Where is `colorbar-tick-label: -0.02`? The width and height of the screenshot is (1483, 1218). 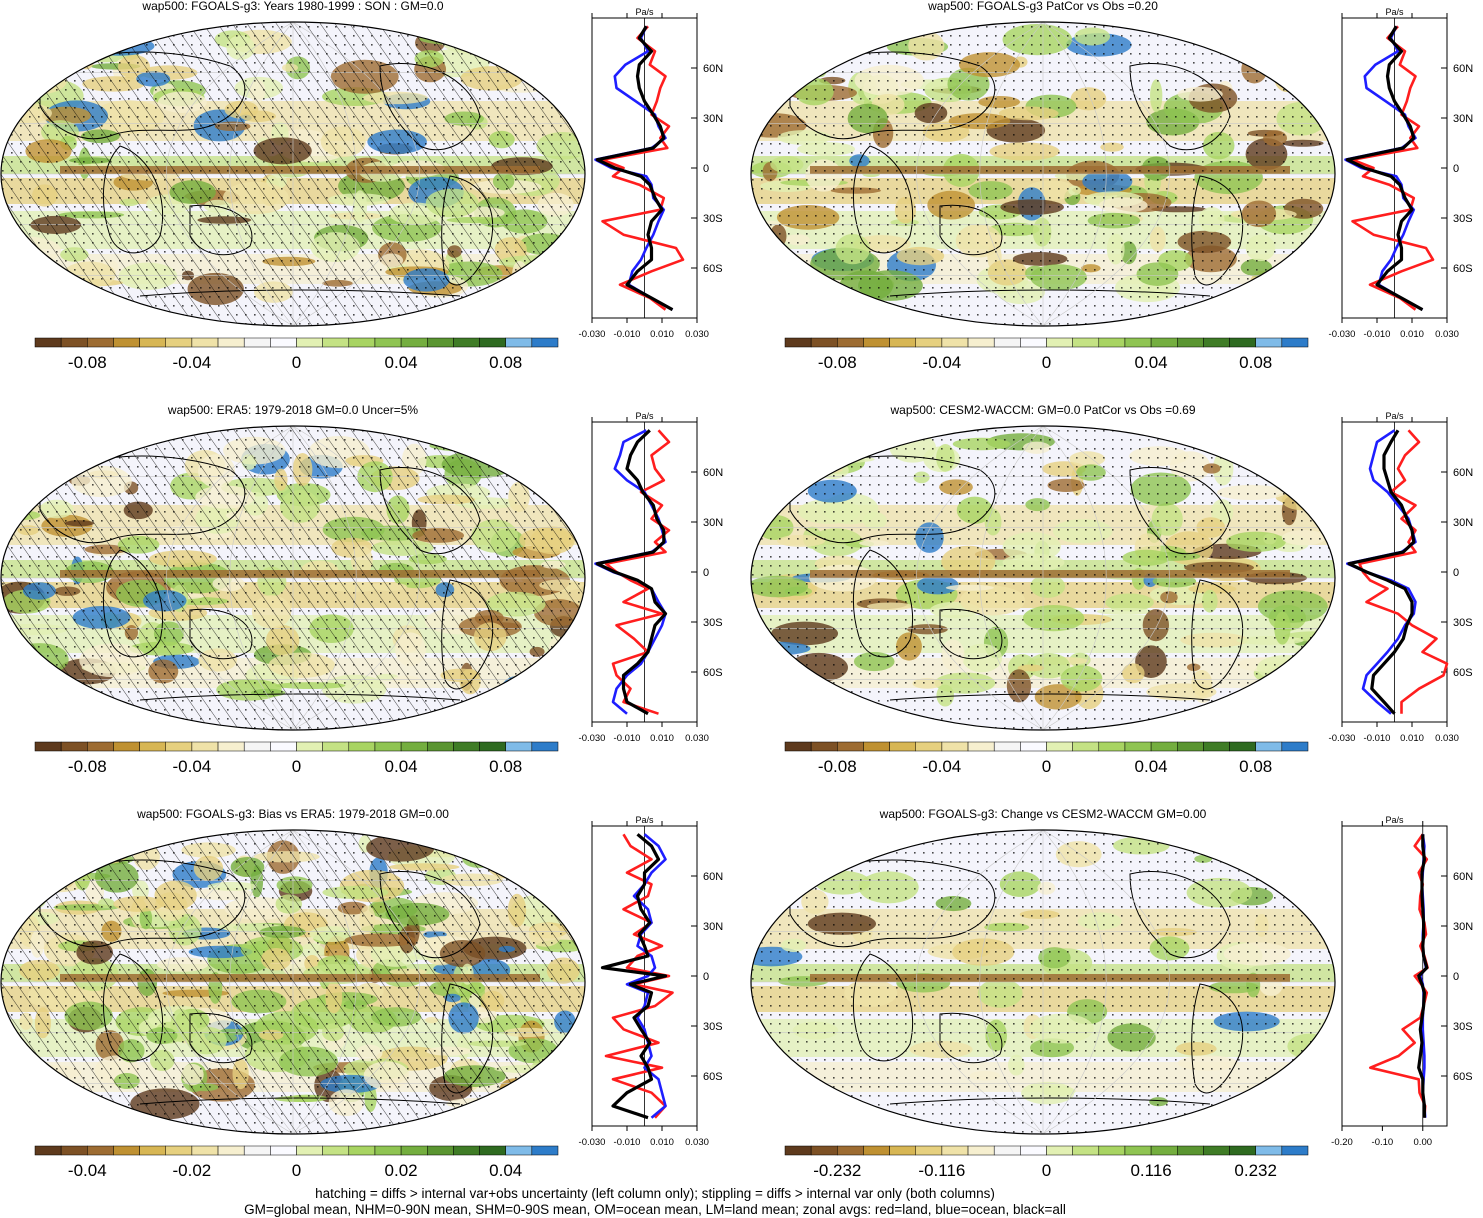 colorbar-tick-label: -0.02 is located at coordinates (192, 1170).